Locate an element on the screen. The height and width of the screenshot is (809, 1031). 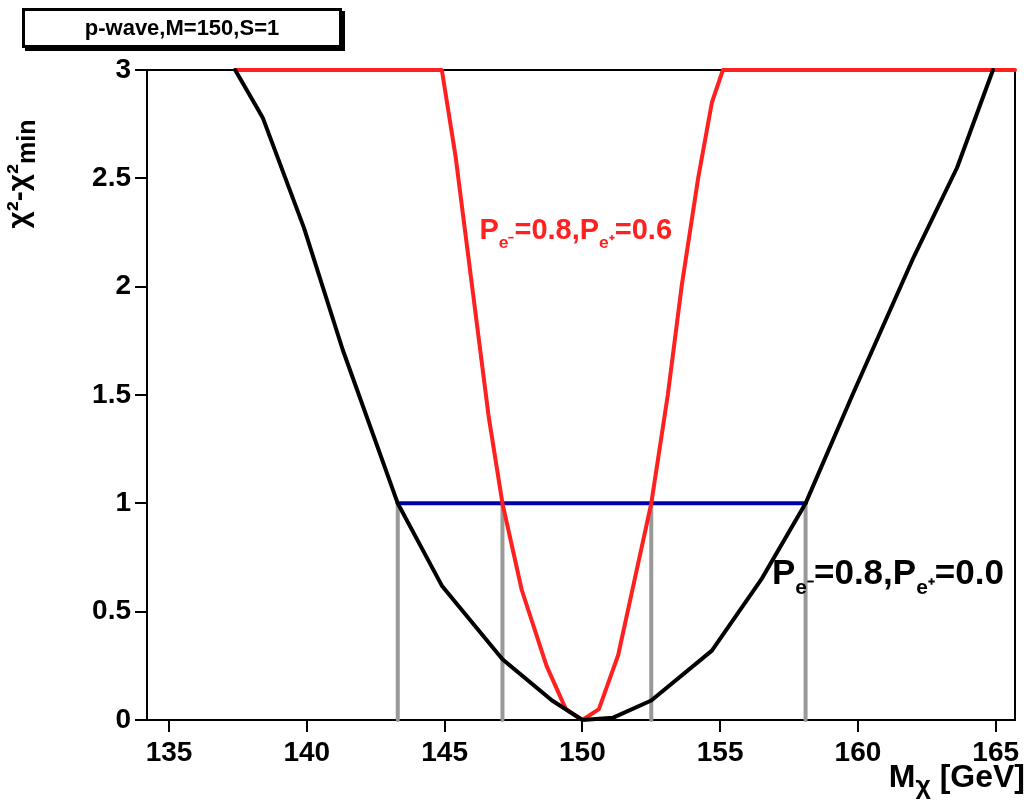
y-tick-label: 3 is located at coordinates (123, 68).